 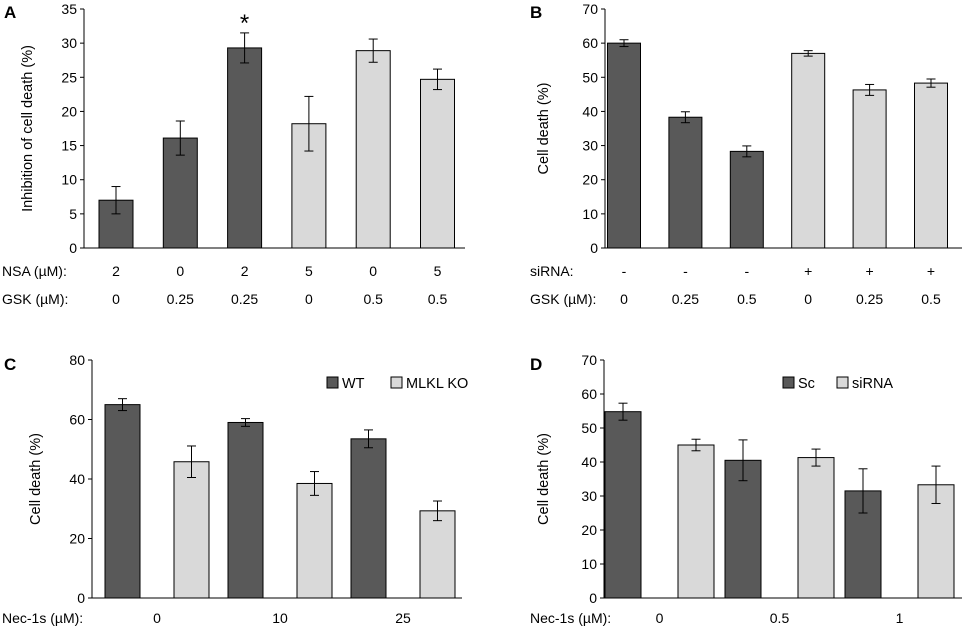 What do you see at coordinates (10, 364) in the screenshot?
I see `panel-label: C` at bounding box center [10, 364].